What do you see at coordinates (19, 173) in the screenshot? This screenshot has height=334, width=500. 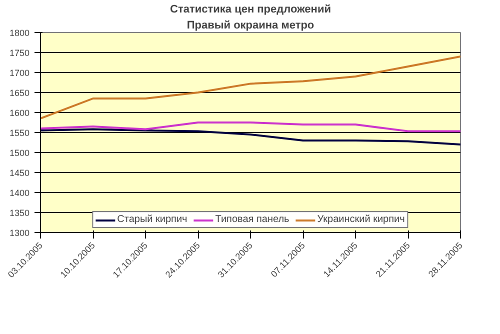 I see `y-tick-label: 1450` at bounding box center [19, 173].